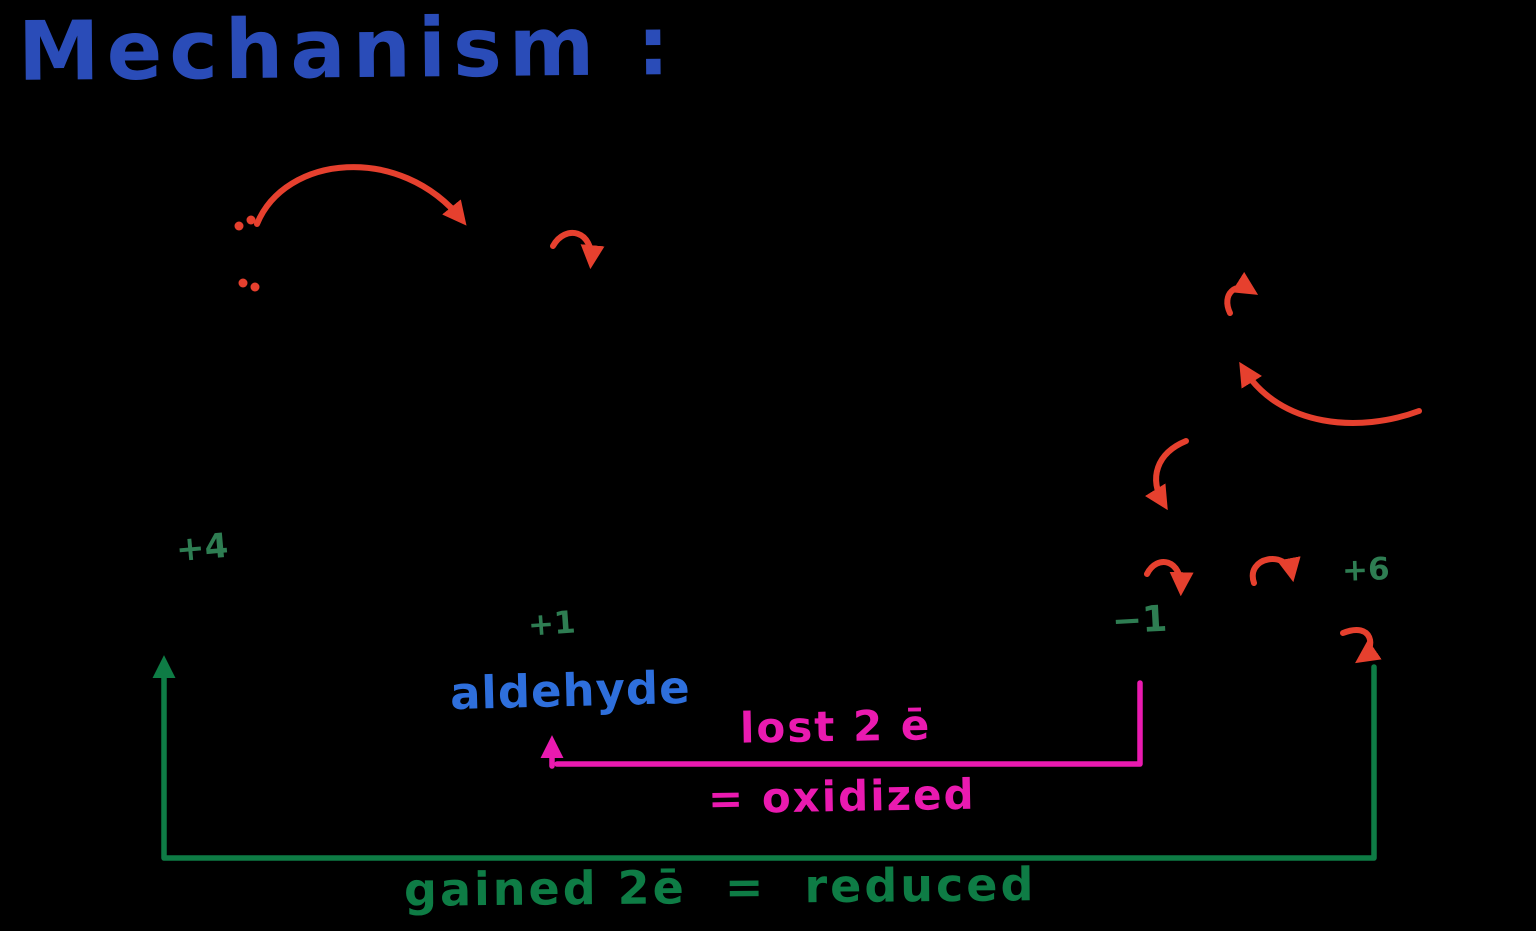  I want to click on electron-push-arrow-hook-middle, so click(1275, 571).